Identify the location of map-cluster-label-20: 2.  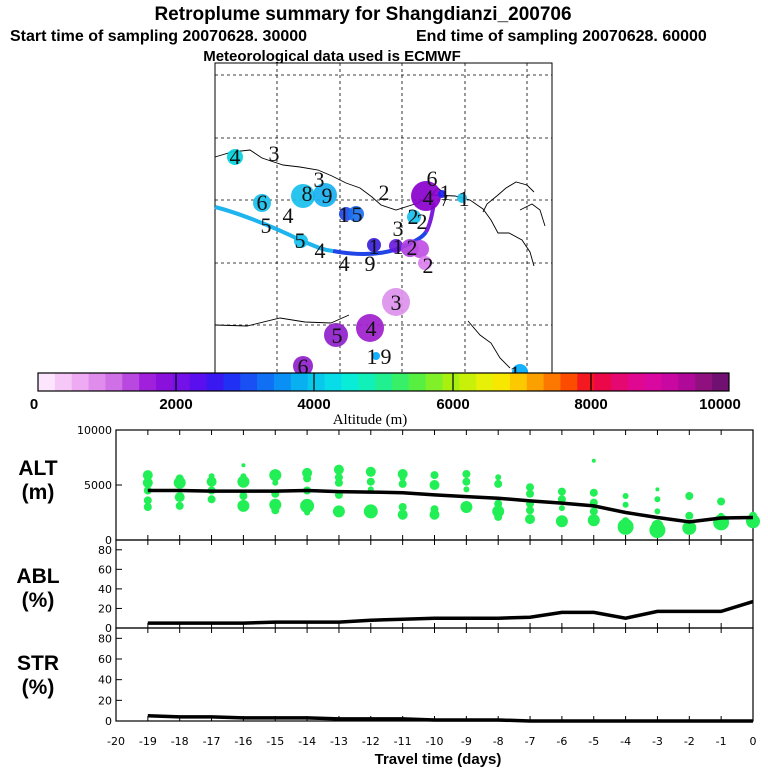
(428, 265).